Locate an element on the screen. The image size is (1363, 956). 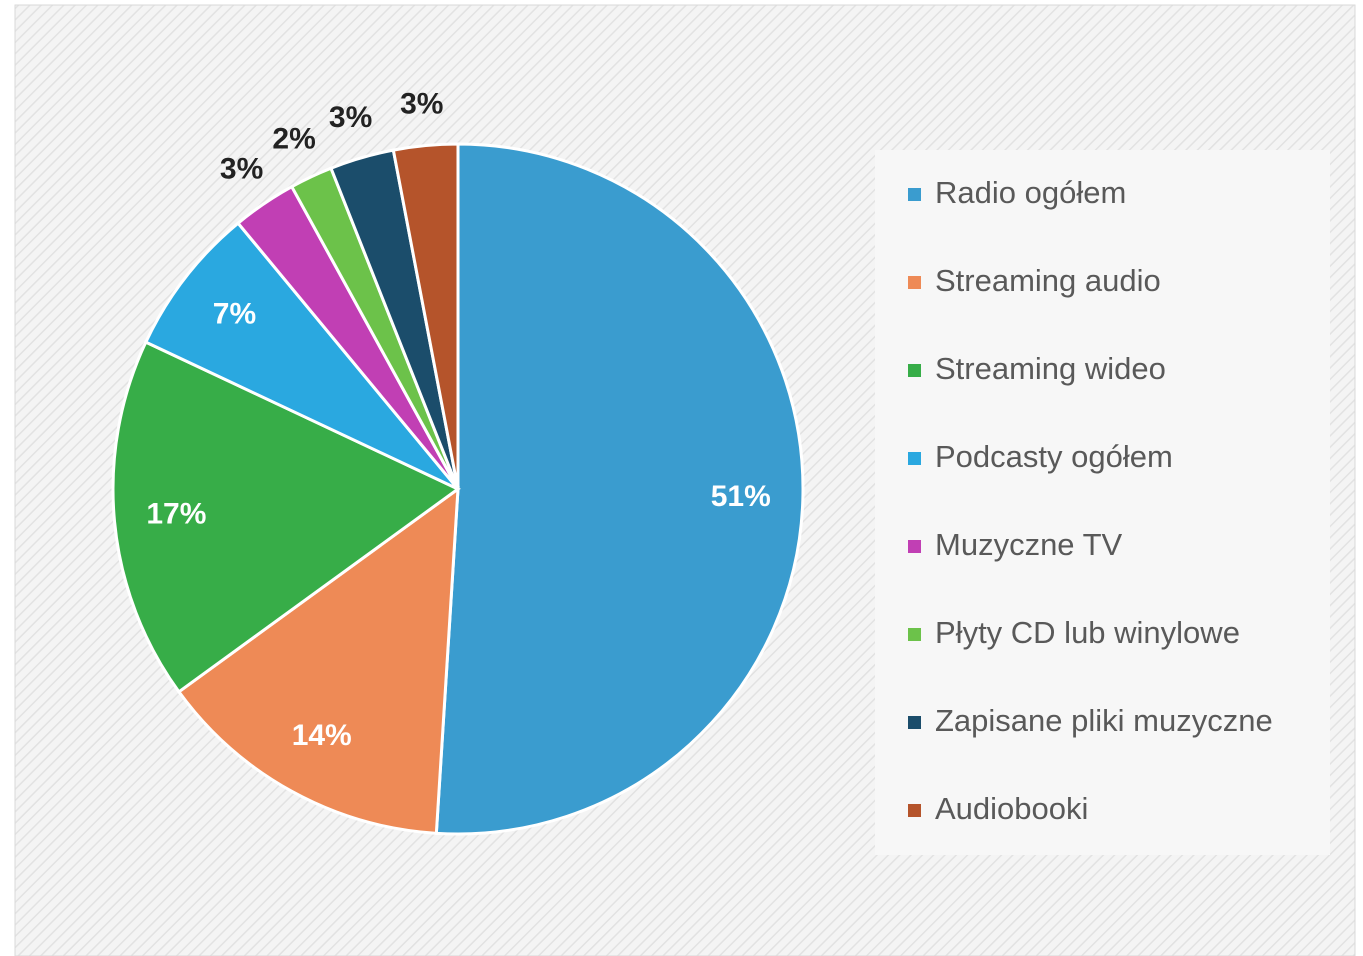
data-label: 51% is located at coordinates (741, 496).